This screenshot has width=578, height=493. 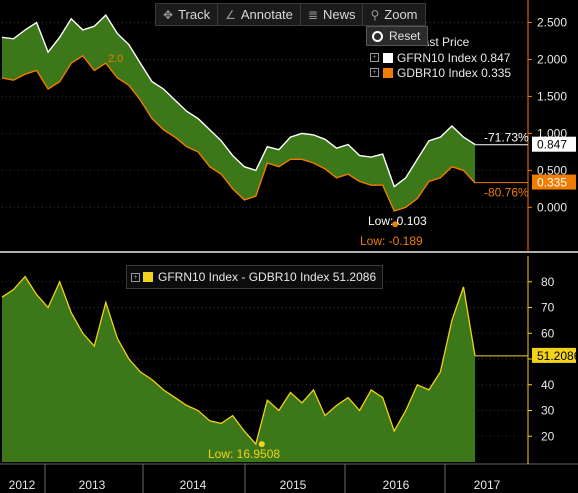 What do you see at coordinates (548, 411) in the screenshot?
I see `y-tick-label: 30` at bounding box center [548, 411].